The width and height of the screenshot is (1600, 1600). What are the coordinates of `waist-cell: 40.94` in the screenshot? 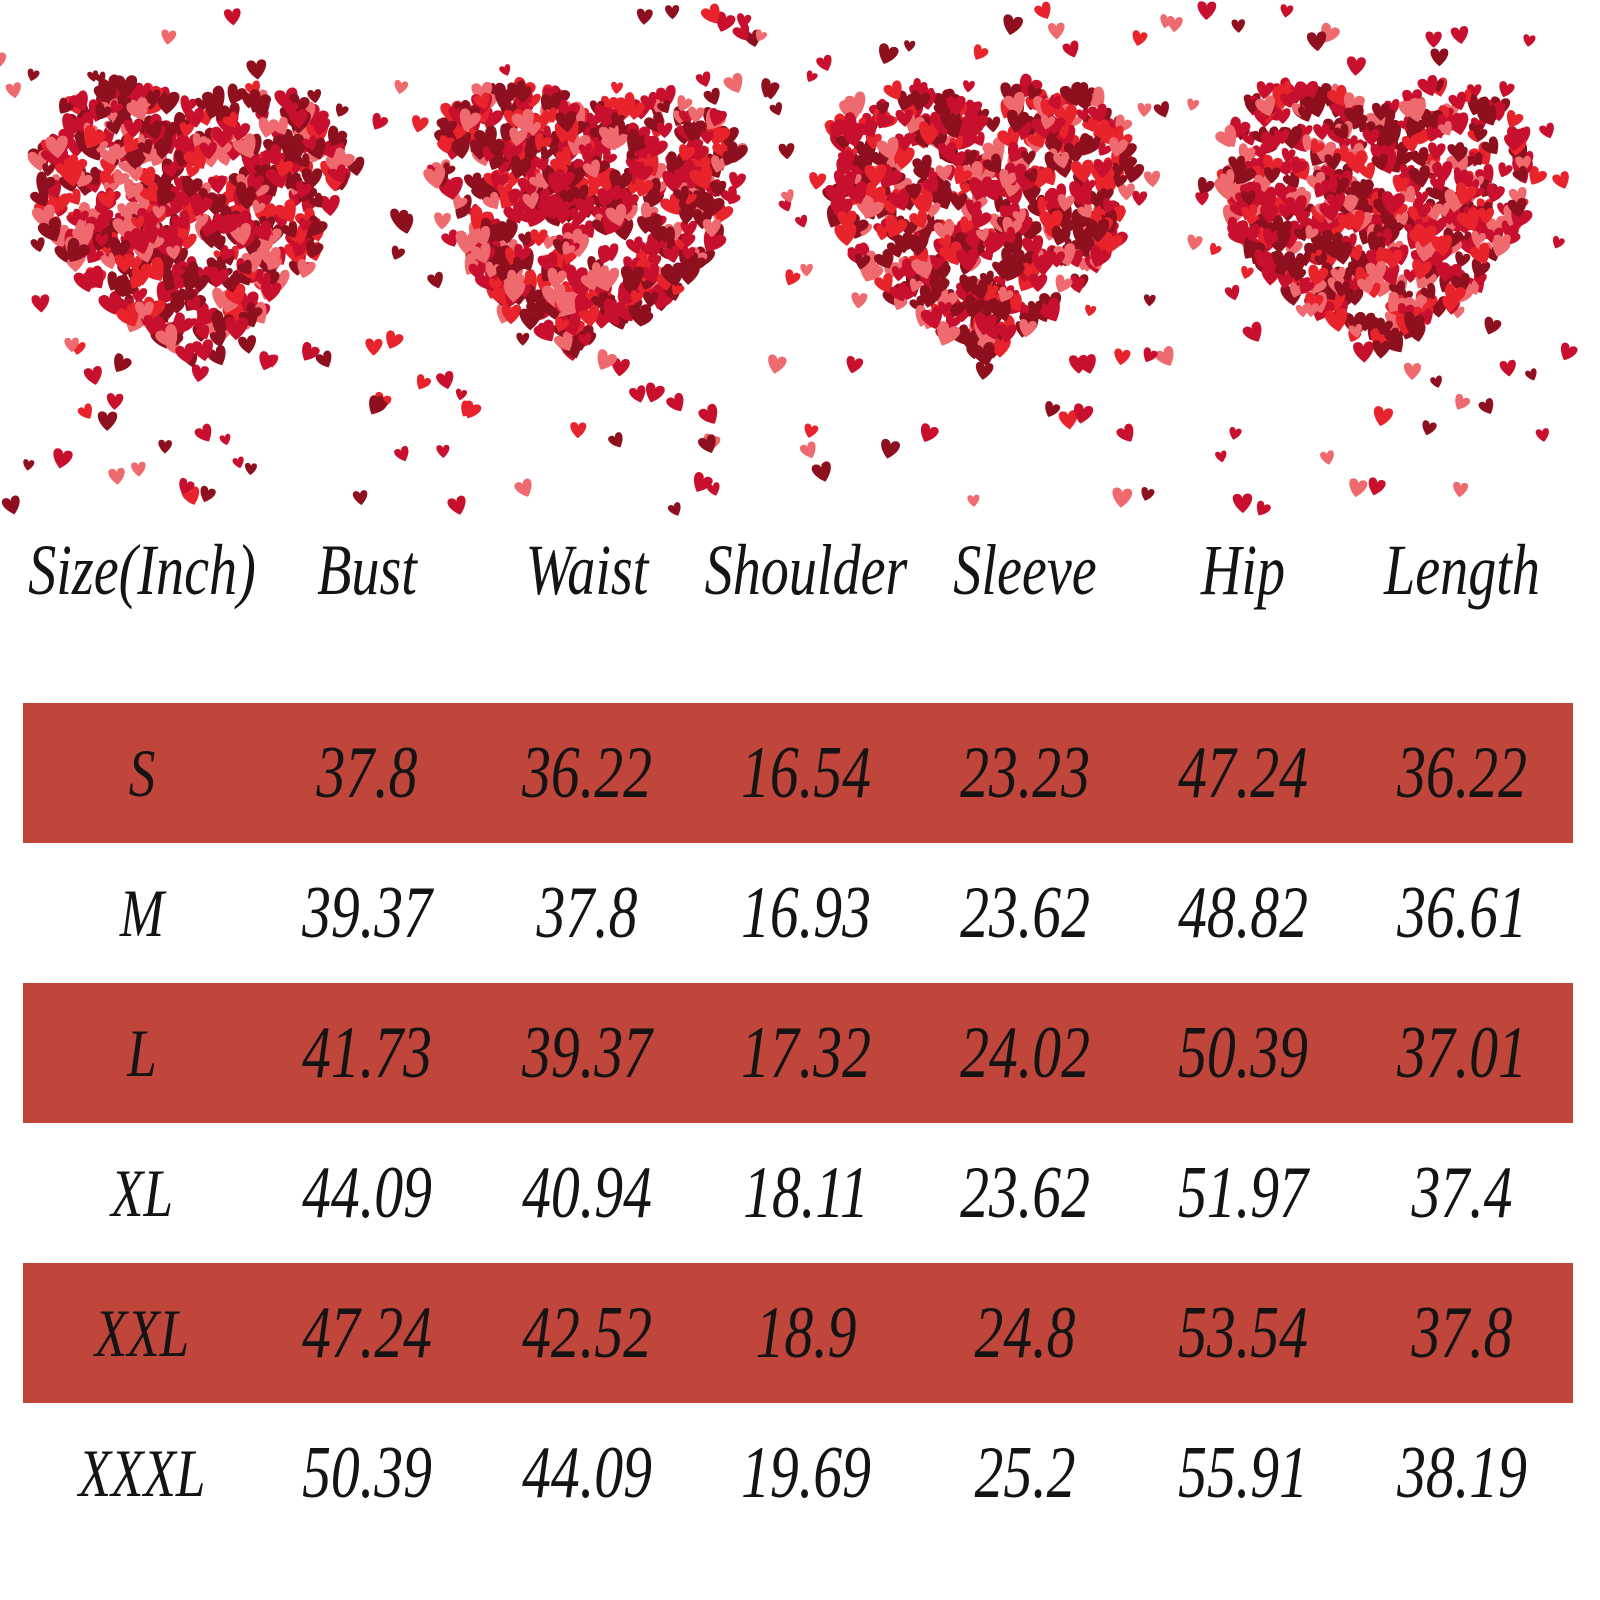 It's located at (587, 1192).